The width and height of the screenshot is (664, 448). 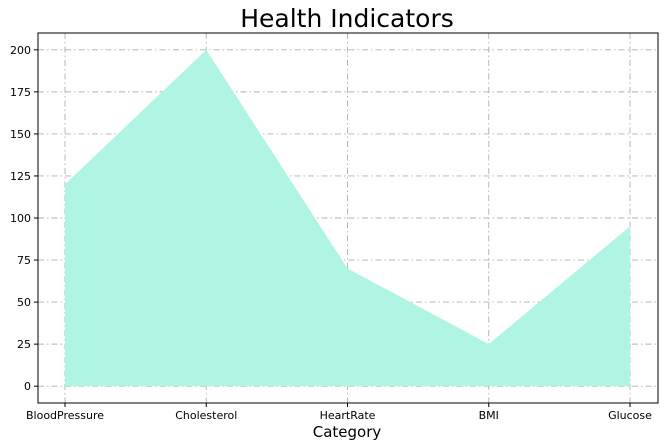 I want to click on y-tick-label: 175, so click(x=20, y=92).